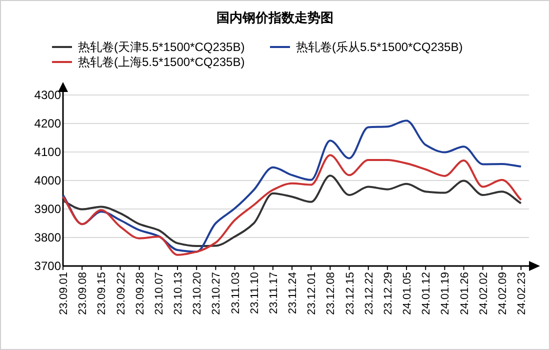 The height and width of the screenshot is (350, 550). Describe the element at coordinates (121, 293) in the screenshot. I see `x-tick-label: 23.09.22` at that location.